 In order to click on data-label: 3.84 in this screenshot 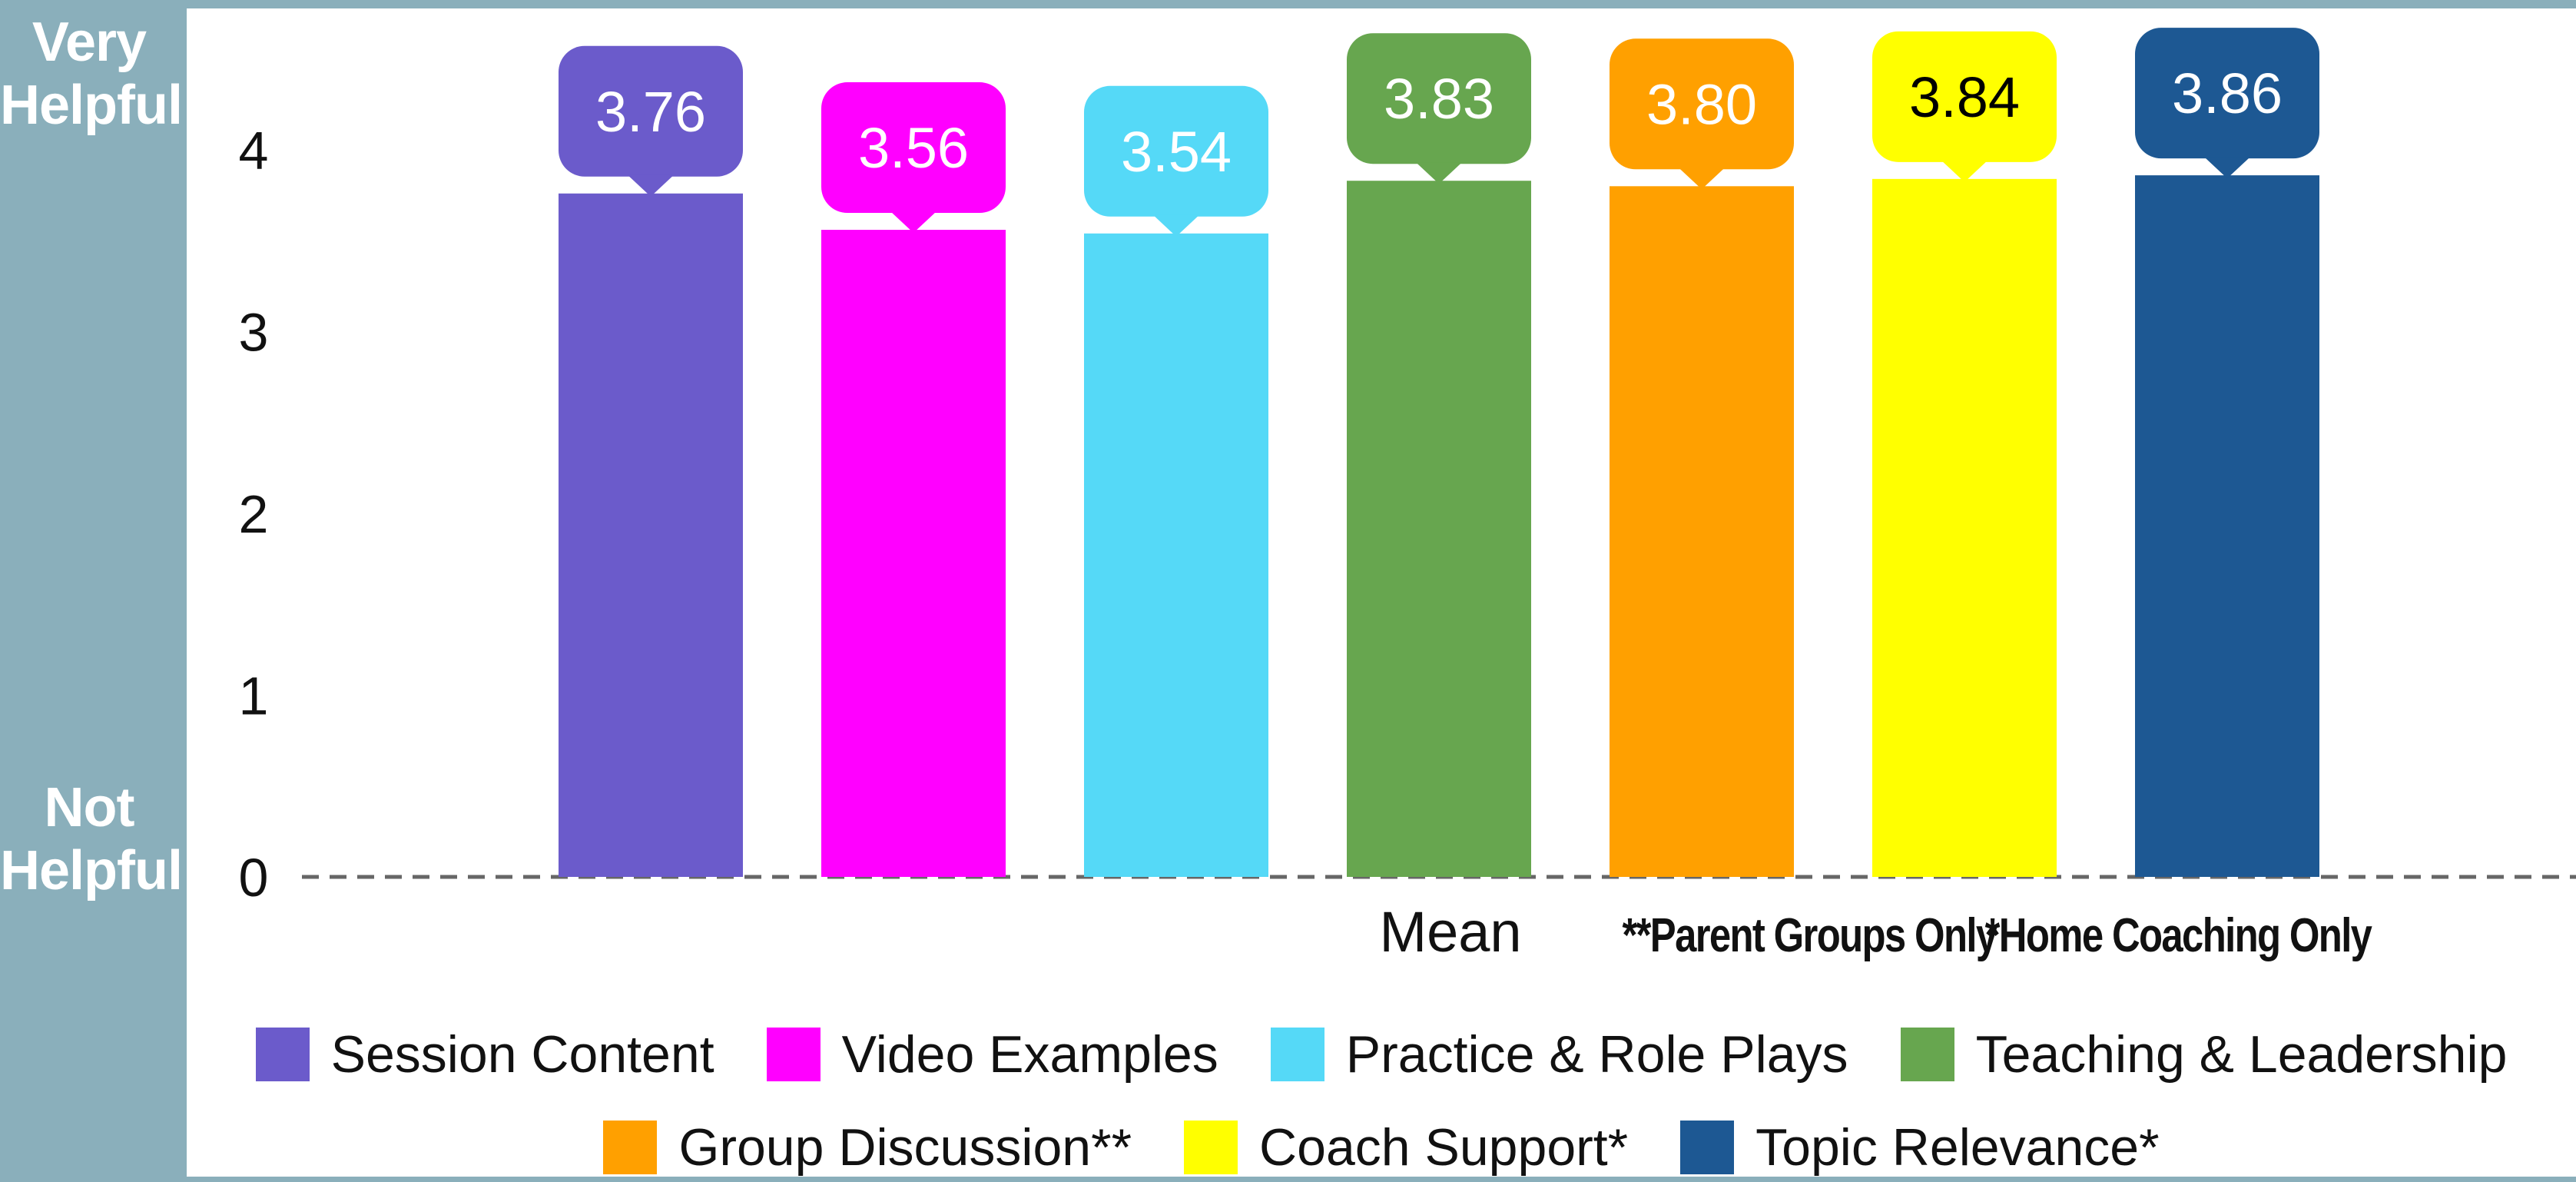, I will do `click(1964, 97)`.